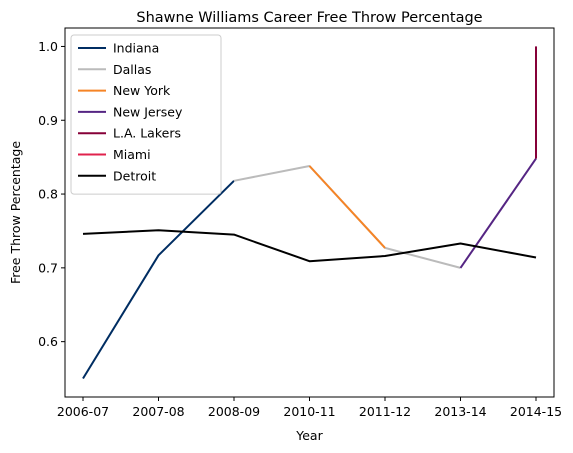  What do you see at coordinates (48, 194) in the screenshot?
I see `y-tick-label: 0.8` at bounding box center [48, 194].